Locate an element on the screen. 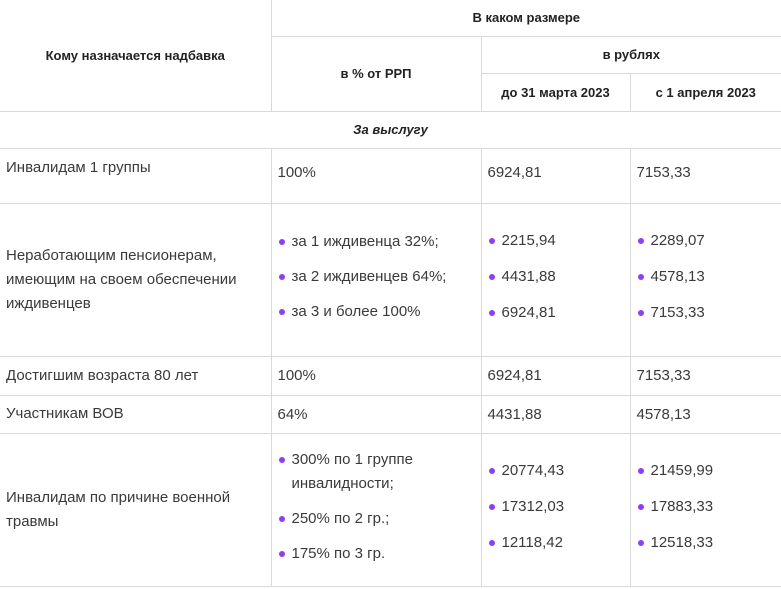 This screenshot has width=781, height=589. header-how-much: В каком размере is located at coordinates (525, 18).